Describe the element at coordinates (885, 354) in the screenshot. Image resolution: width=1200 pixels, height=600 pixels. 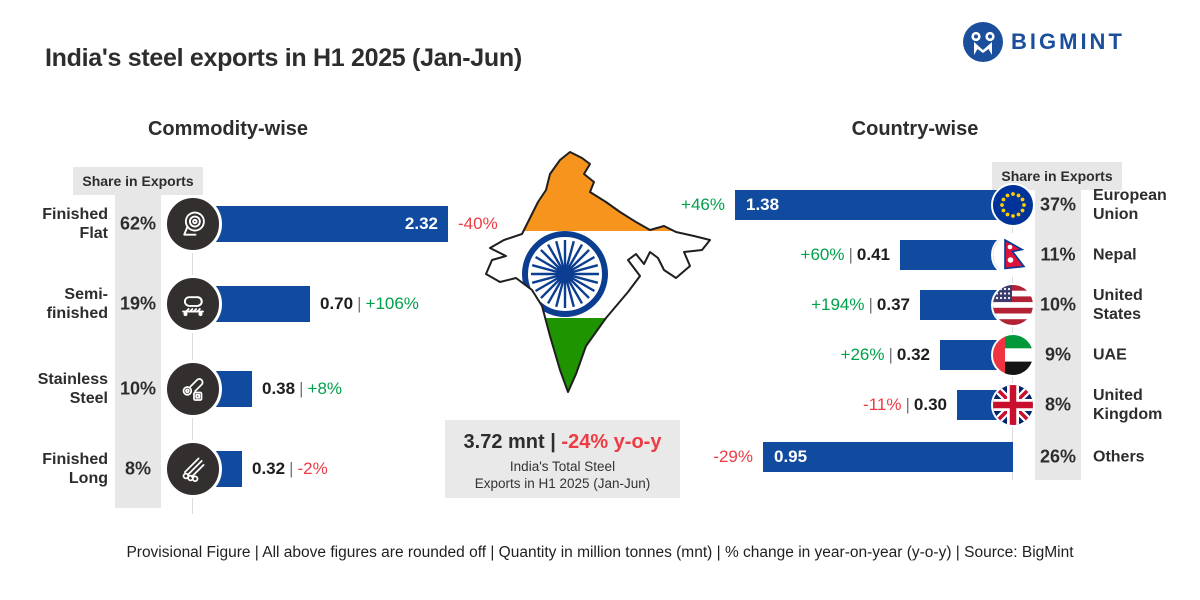
I see `change-and-value-label: +26% | 0.32` at that location.